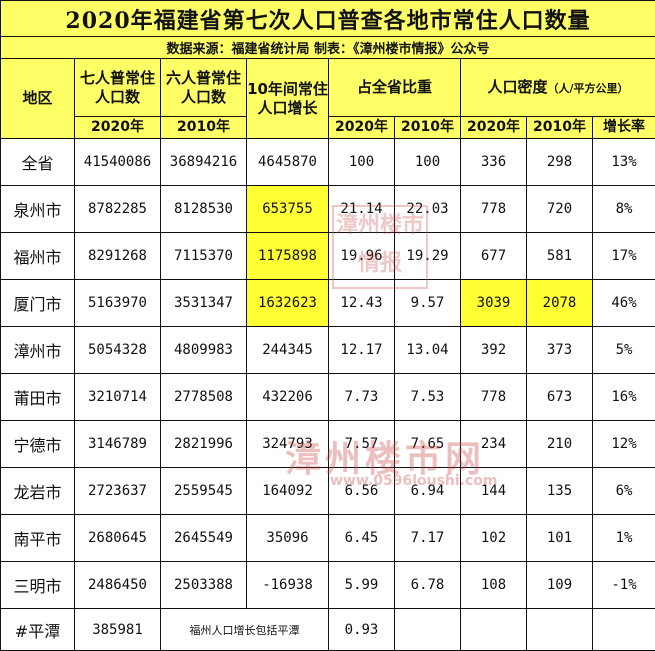 Image resolution: width=655 pixels, height=651 pixels. What do you see at coordinates (288, 303) in the screenshot?
I see `row-growth-highlighted: 1632623` at bounding box center [288, 303].